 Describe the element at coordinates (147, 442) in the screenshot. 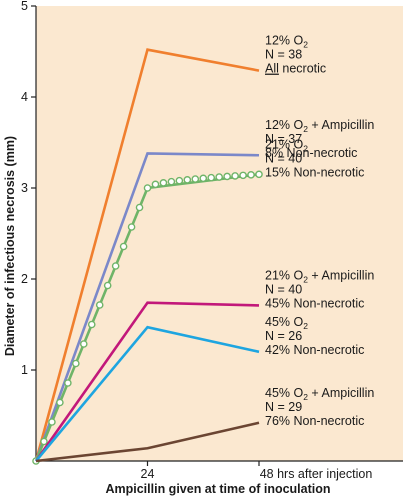

I see `series-line-s45amp` at that location.